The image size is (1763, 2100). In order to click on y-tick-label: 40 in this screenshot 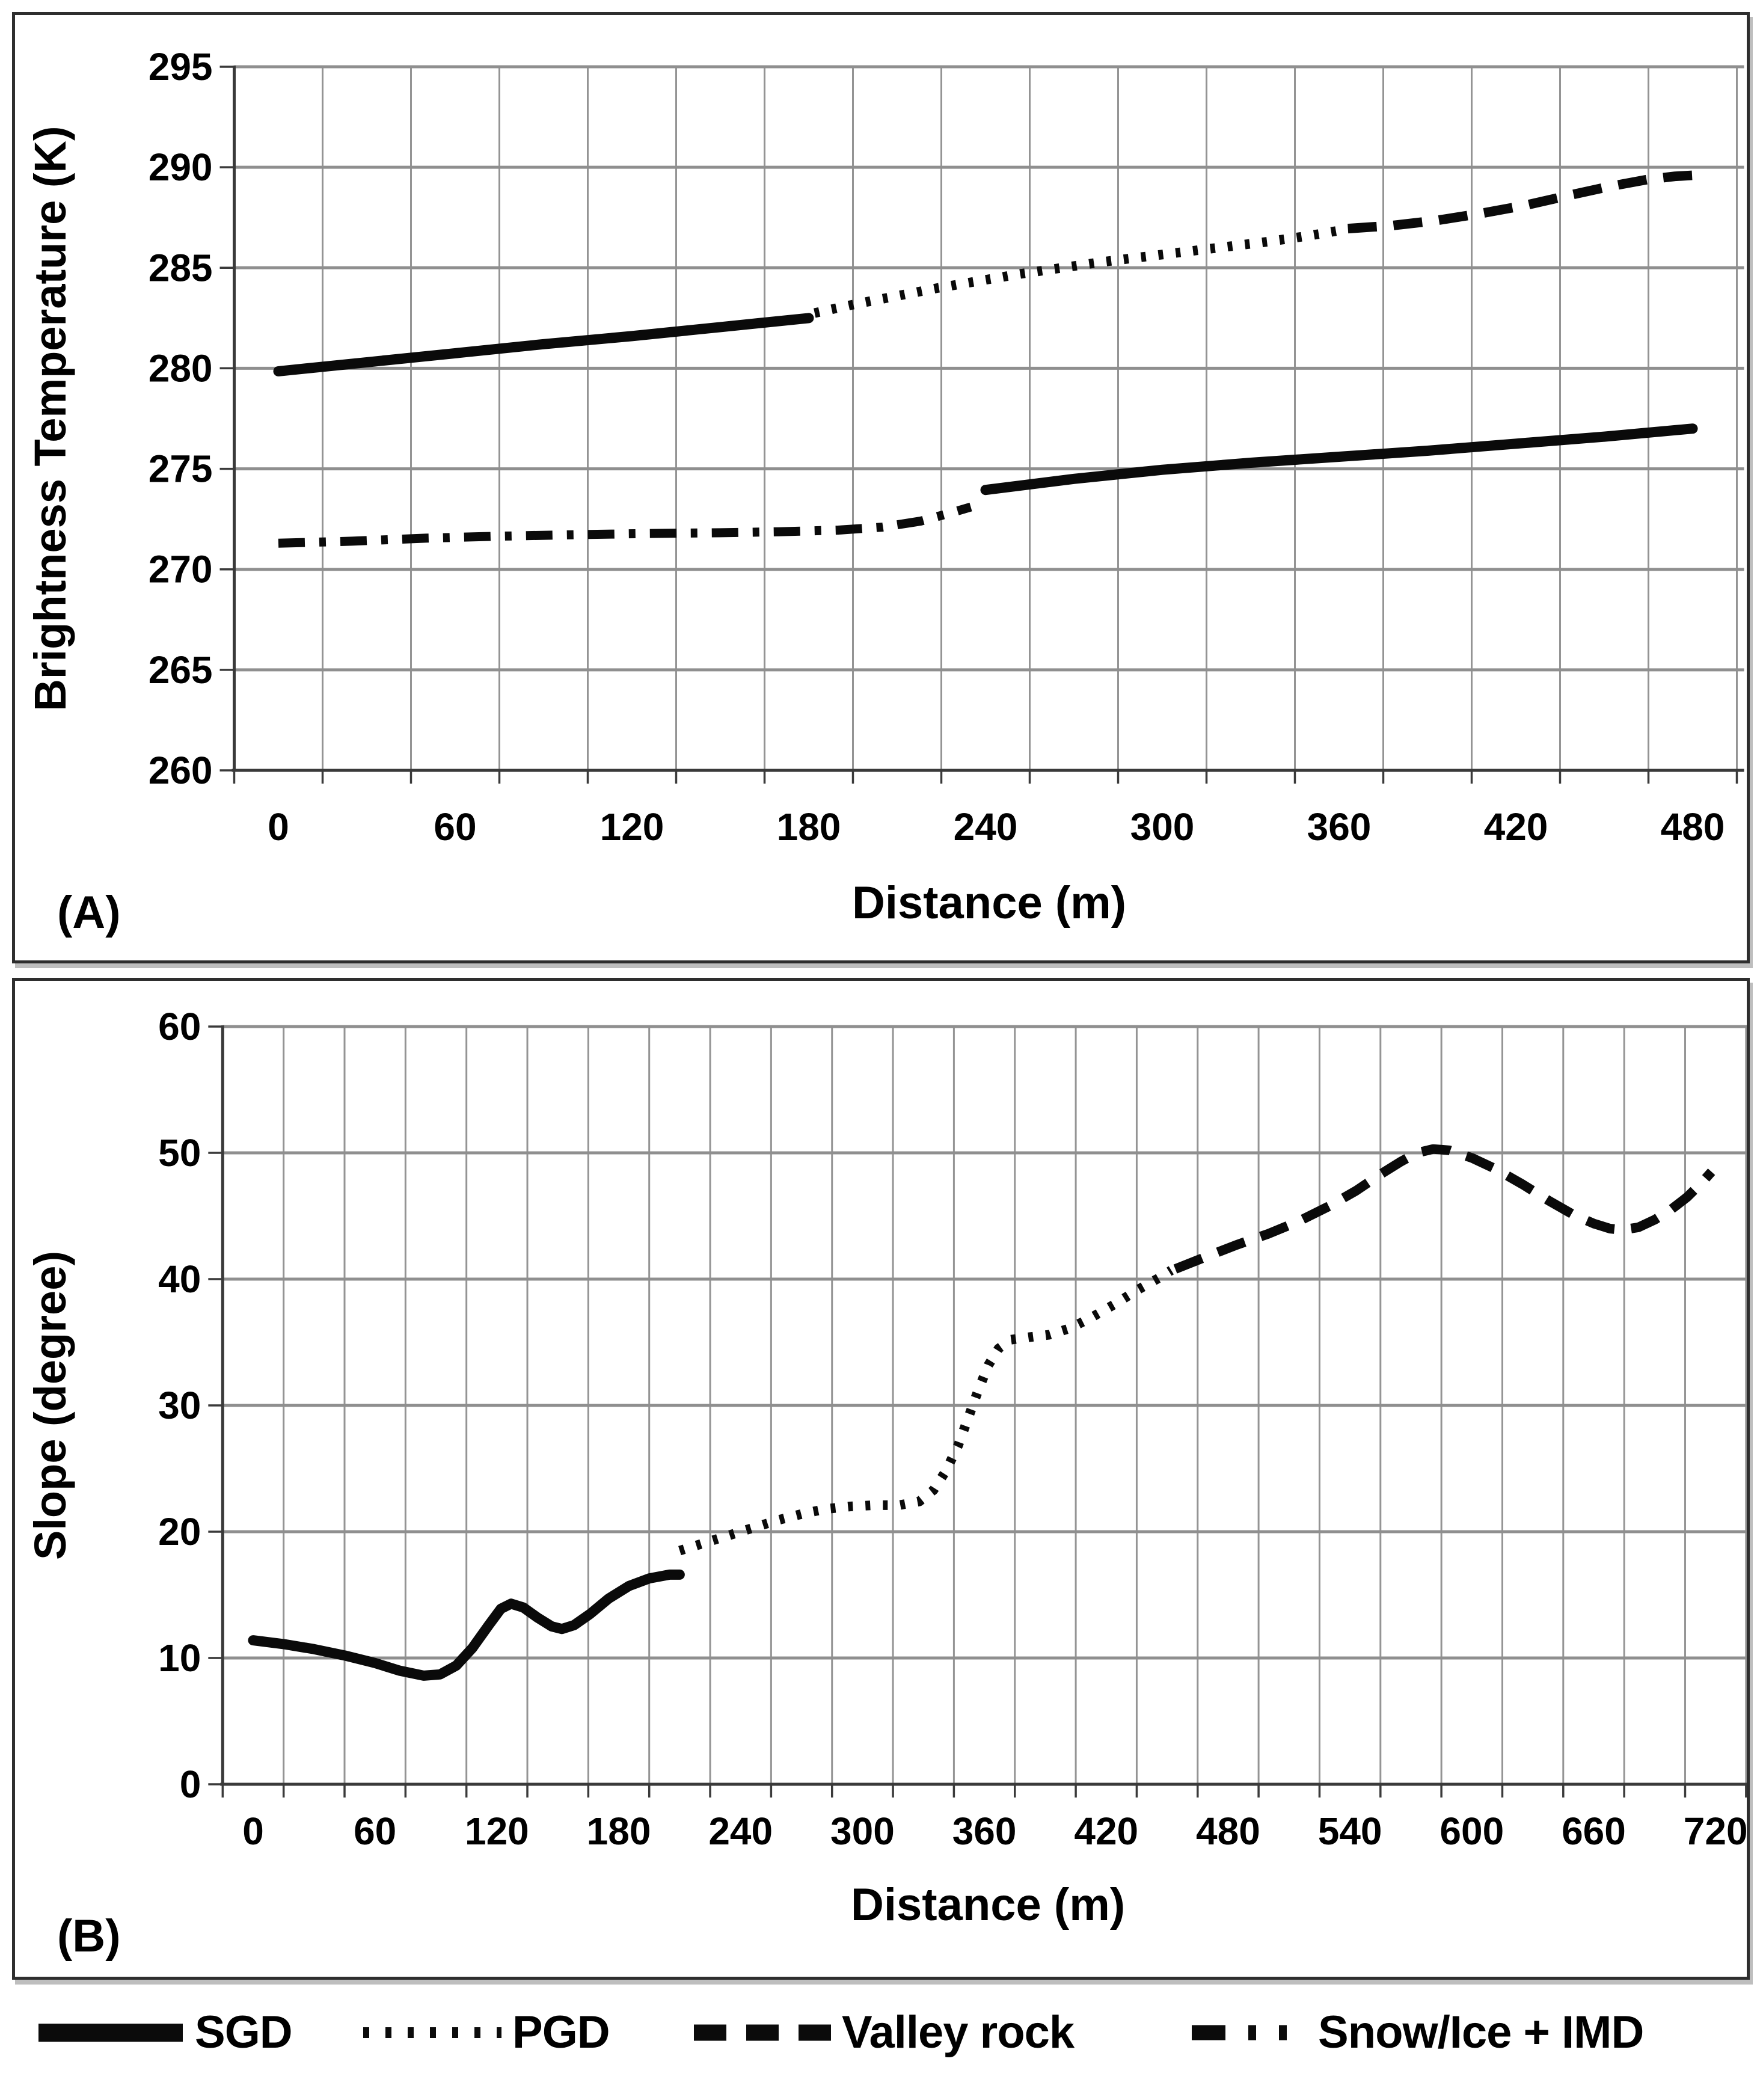, I will do `click(179, 1279)`.